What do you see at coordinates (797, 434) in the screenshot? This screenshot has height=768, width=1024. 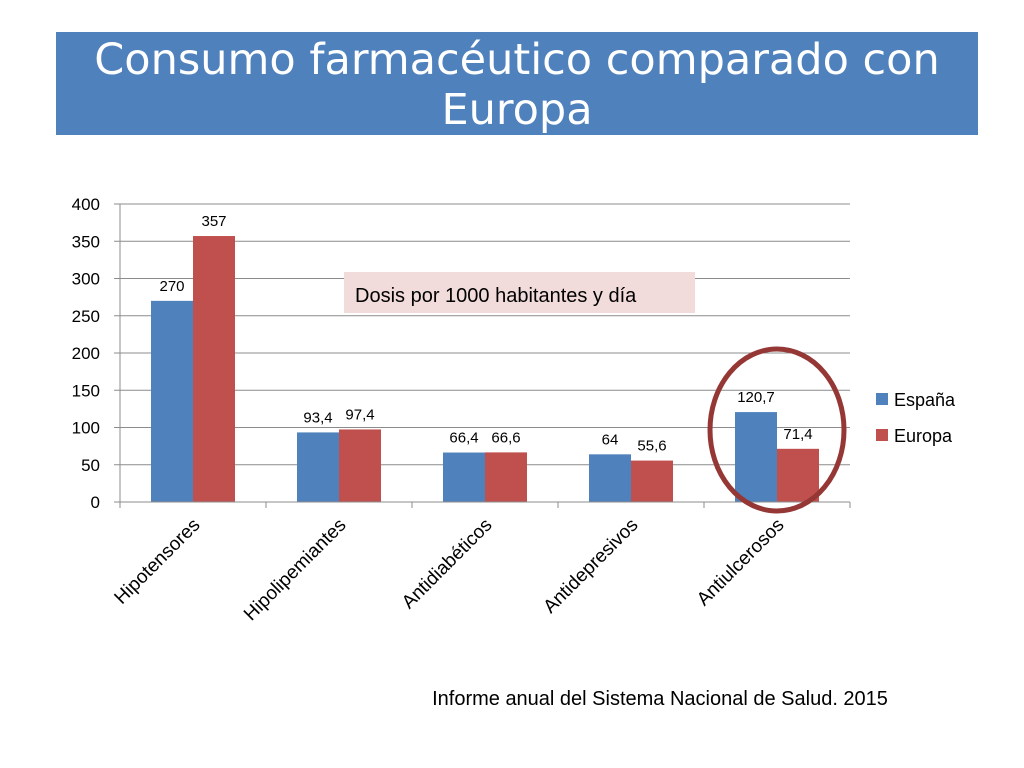 I see `data-label-europa: 71,4` at bounding box center [797, 434].